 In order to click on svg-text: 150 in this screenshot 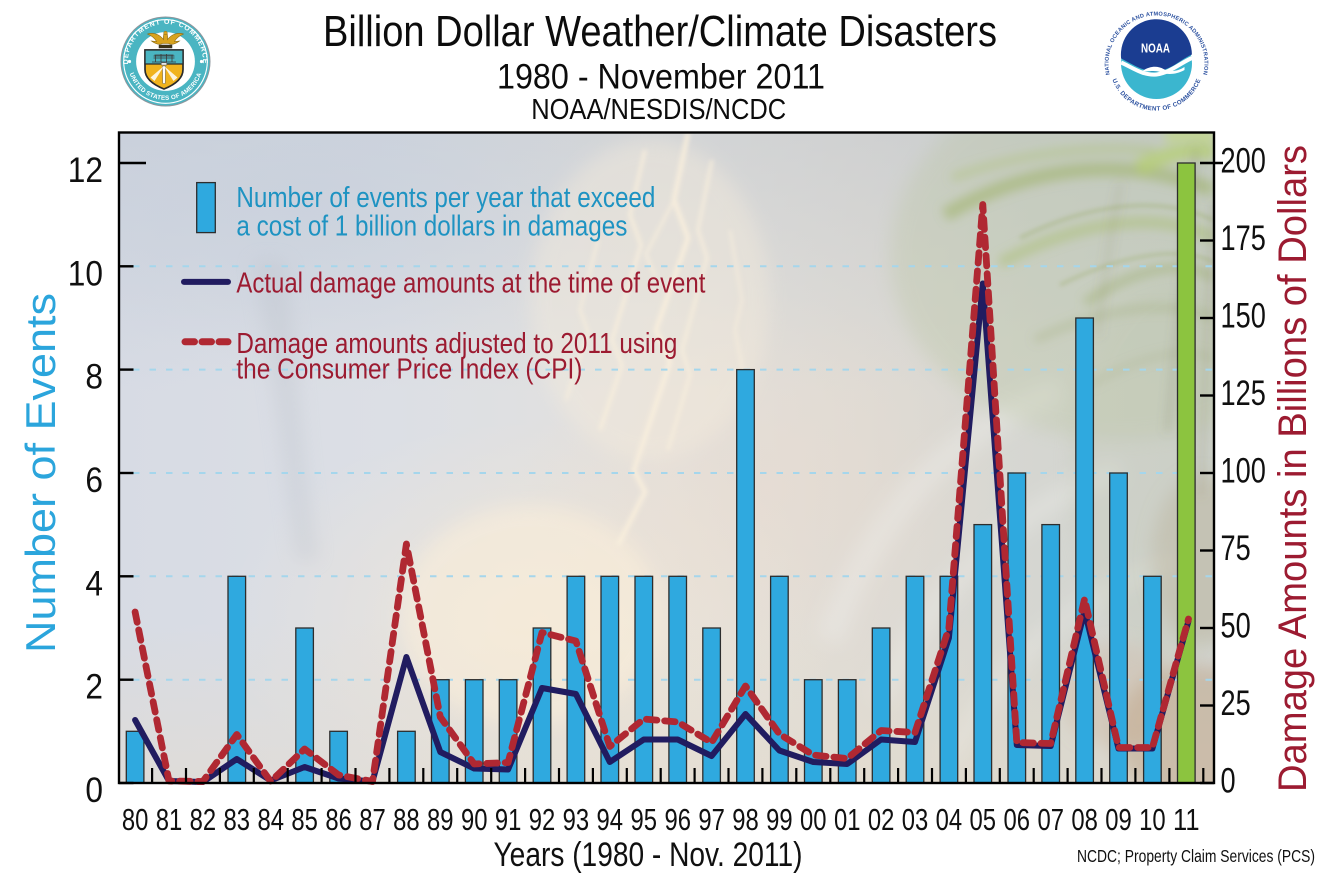, I will do `click(1243, 316)`.